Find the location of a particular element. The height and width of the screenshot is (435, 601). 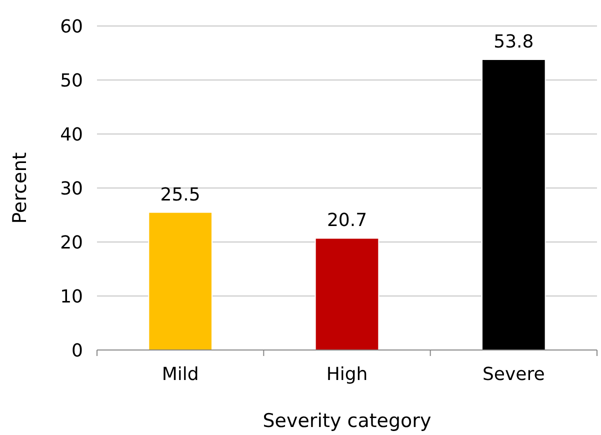

x-axis-title: Severity category is located at coordinates (347, 421).